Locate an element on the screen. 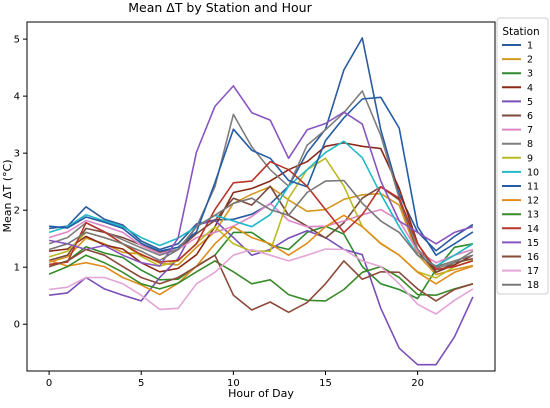 This screenshot has height=408, width=550. y-tick-label: 5 is located at coordinates (17, 40).